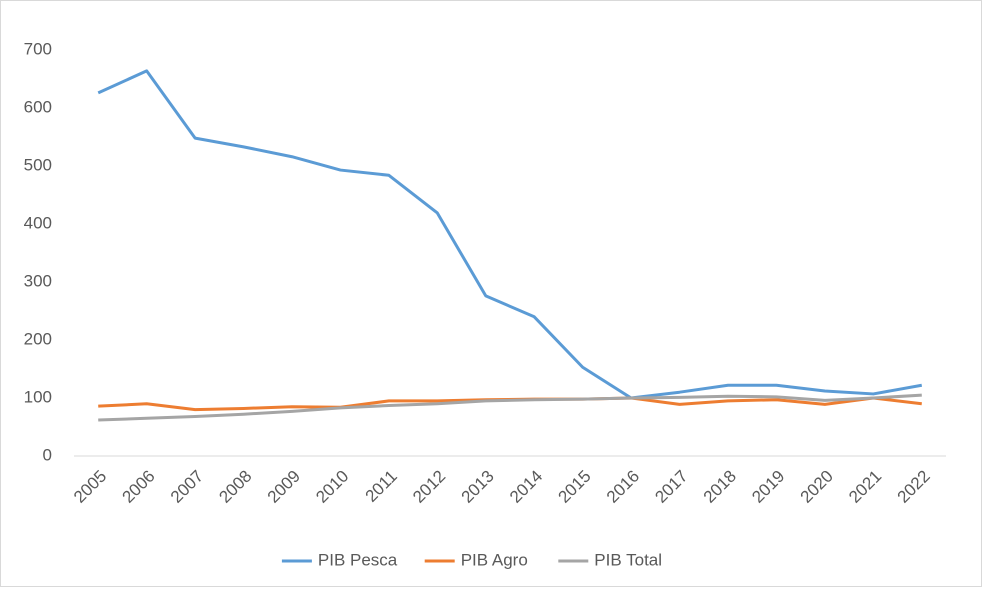  What do you see at coordinates (38, 106) in the screenshot?
I see `y-tick-label: 600` at bounding box center [38, 106].